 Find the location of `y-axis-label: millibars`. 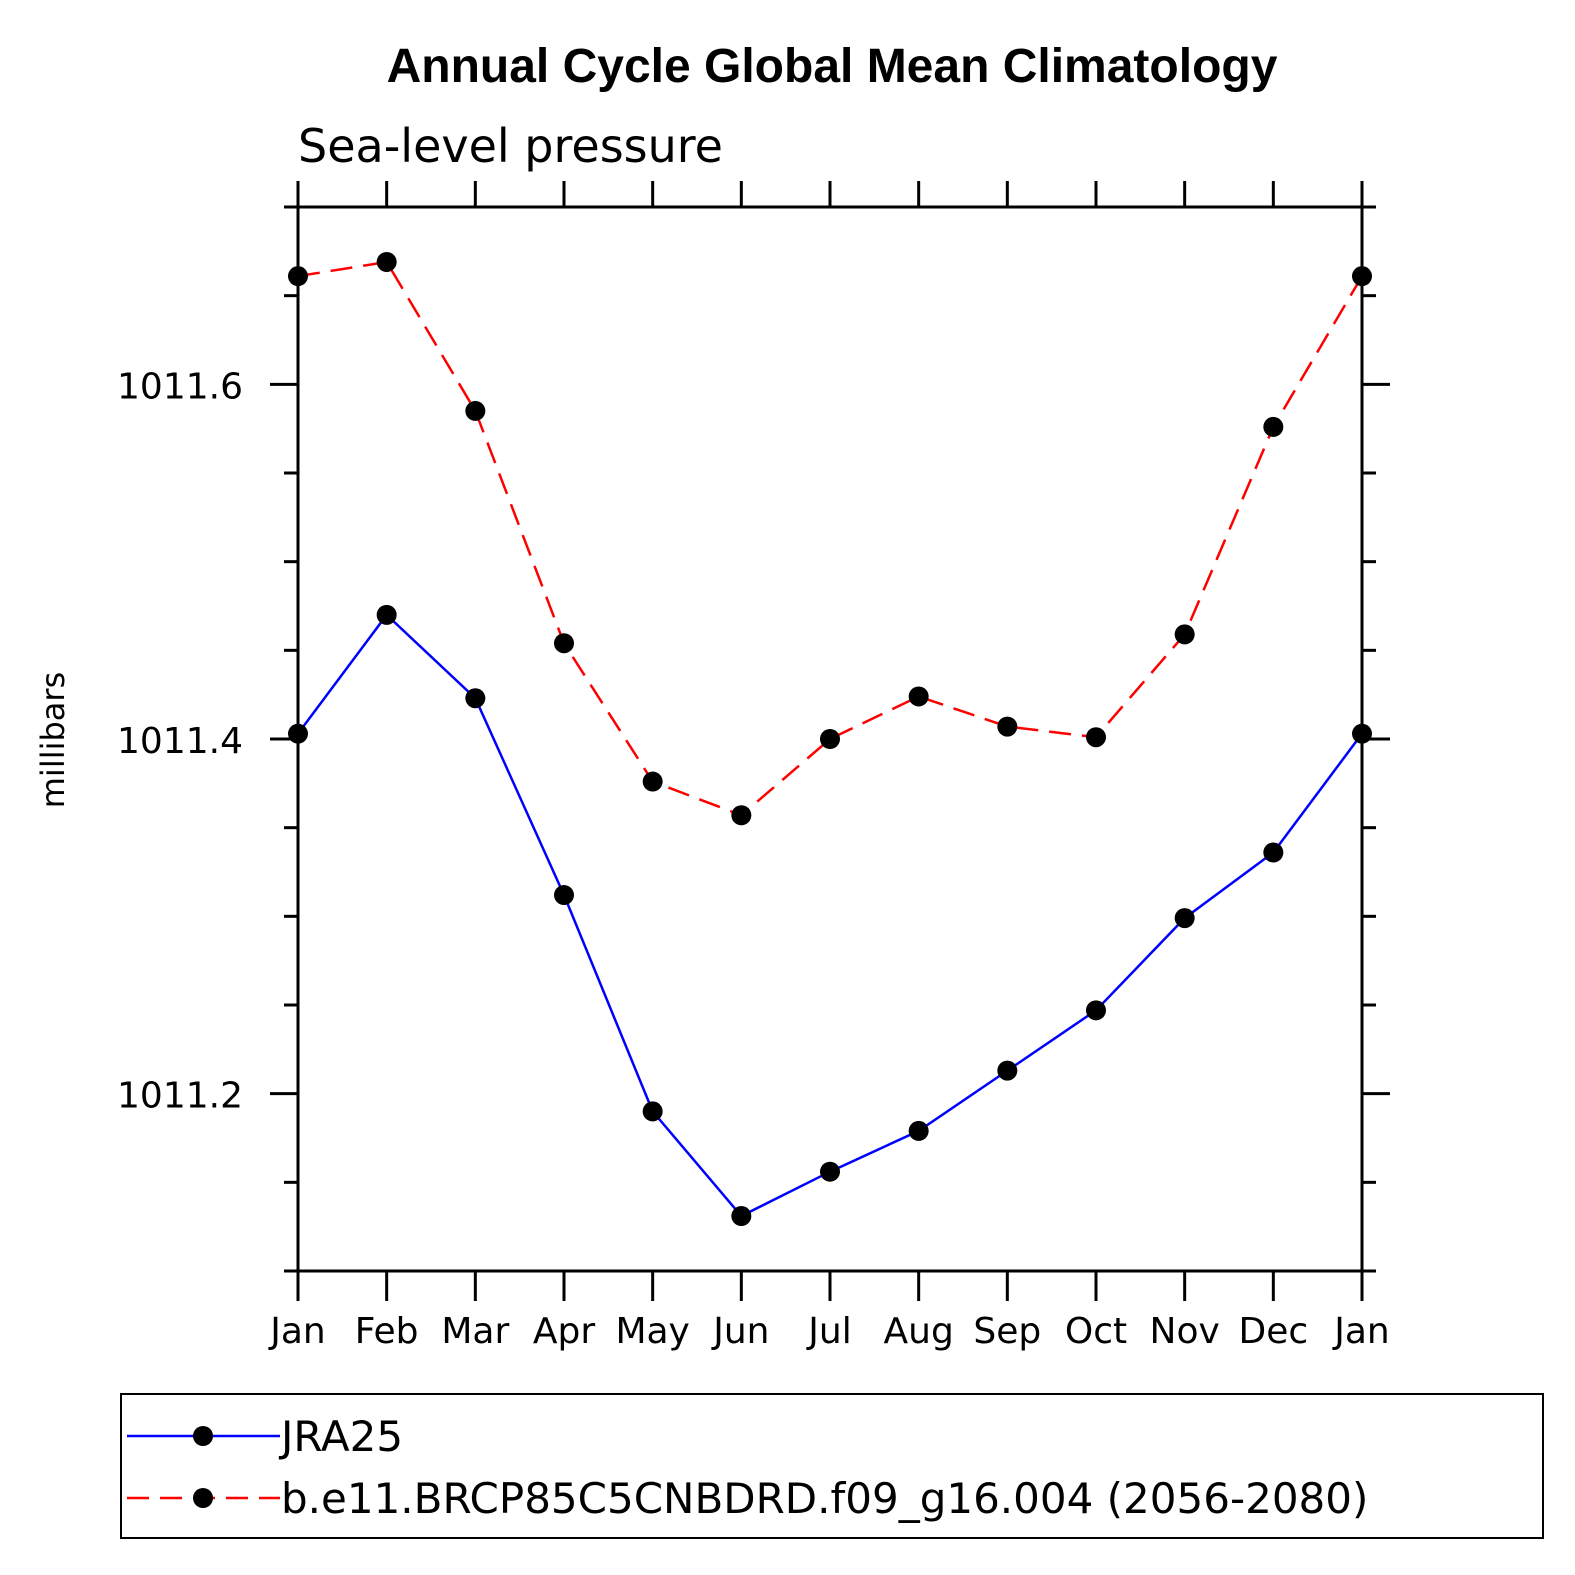

y-axis-label: millibars is located at coordinates (53, 740).